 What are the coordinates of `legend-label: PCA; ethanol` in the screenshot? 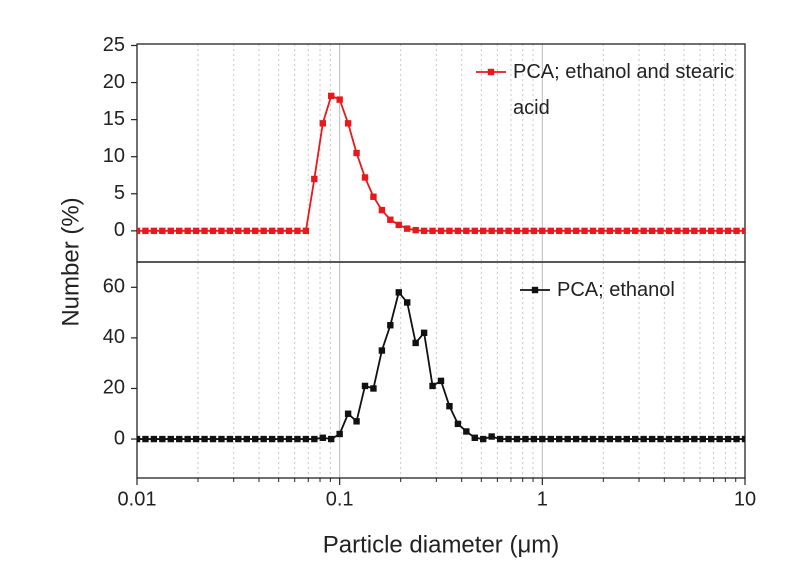 It's located at (616, 290).